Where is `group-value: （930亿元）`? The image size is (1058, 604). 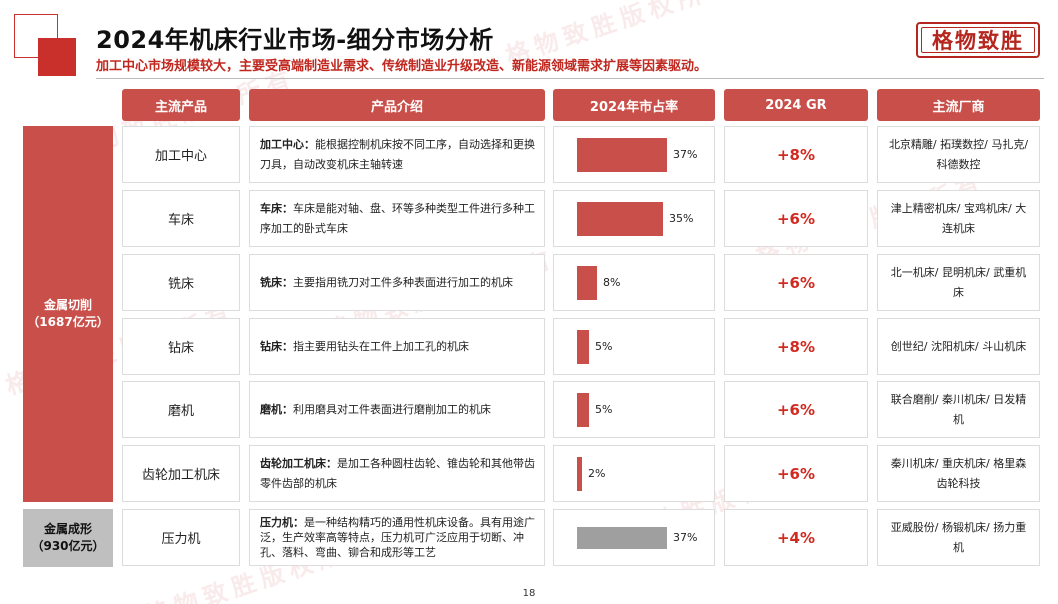
group-value: （930亿元） is located at coordinates (68, 546).